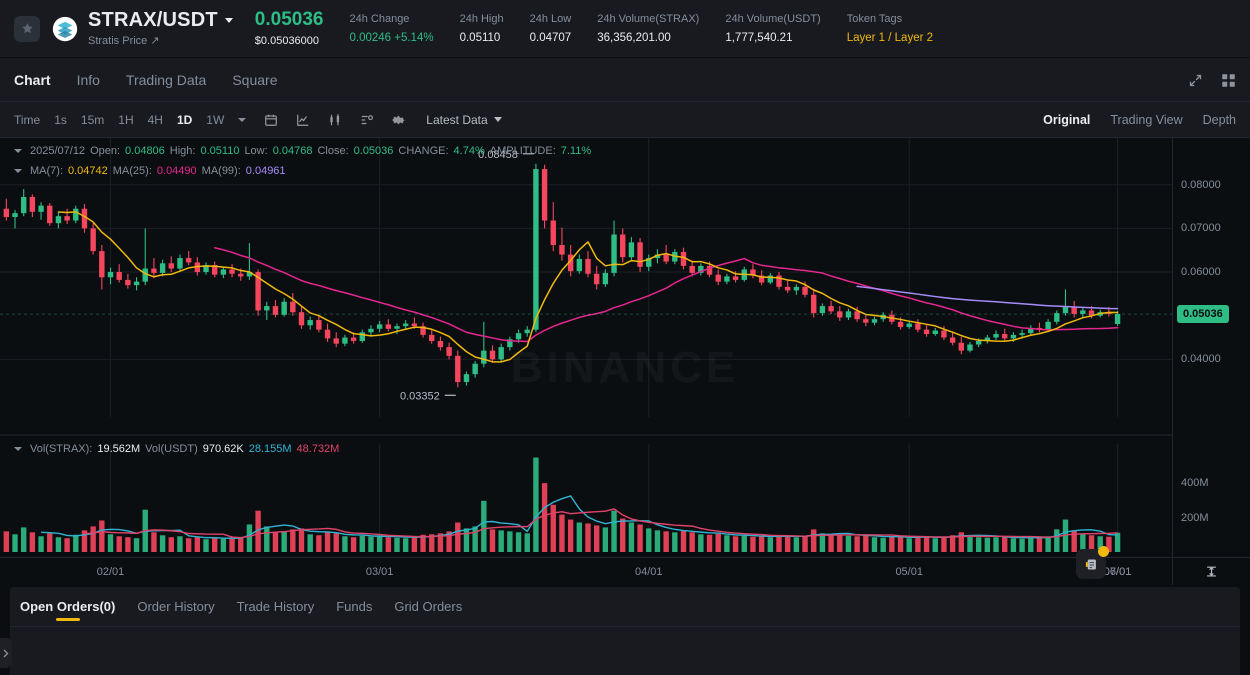  I want to click on mode-depth: Depth, so click(1219, 120).